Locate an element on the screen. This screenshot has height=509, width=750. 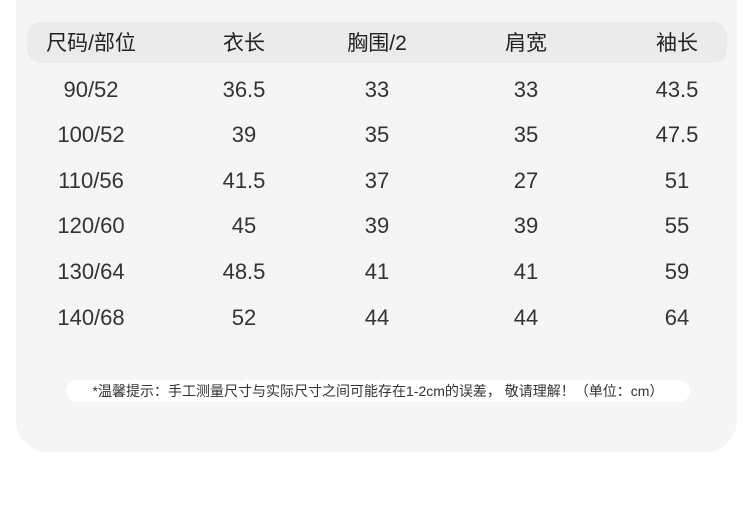
table-cell: 55 is located at coordinates (677, 225).